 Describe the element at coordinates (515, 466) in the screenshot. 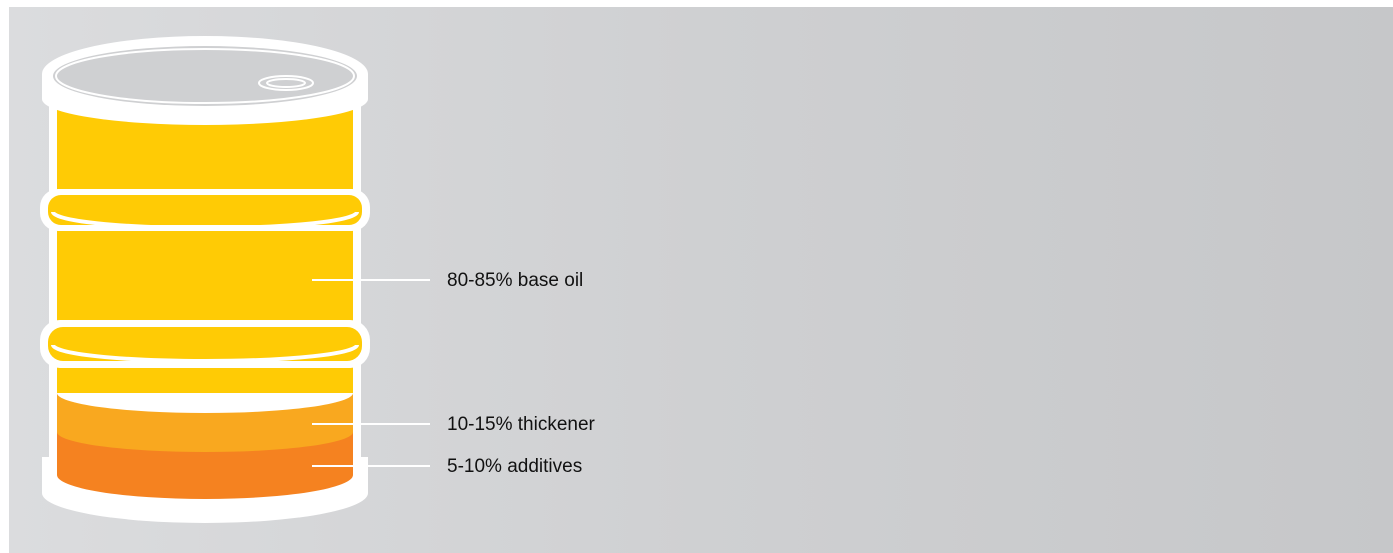

I see `additives-label: 5-10% additives` at that location.